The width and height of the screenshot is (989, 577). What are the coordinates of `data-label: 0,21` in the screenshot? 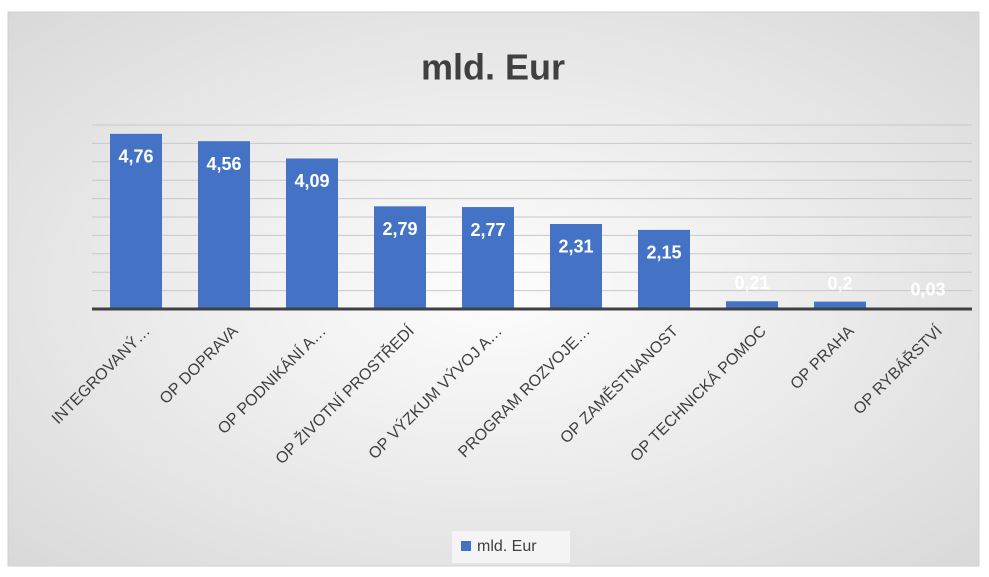 It's located at (751, 283).